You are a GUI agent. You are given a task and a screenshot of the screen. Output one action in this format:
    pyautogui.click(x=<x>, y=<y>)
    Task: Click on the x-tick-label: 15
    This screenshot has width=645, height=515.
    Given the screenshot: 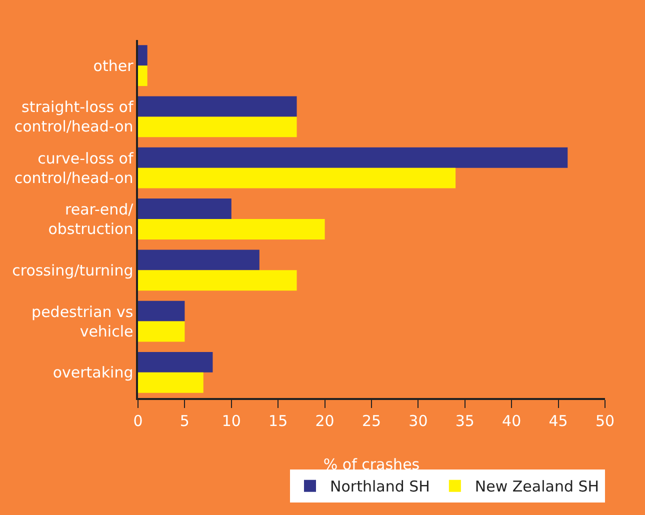 What is the action you would take?
    pyautogui.click(x=278, y=421)
    